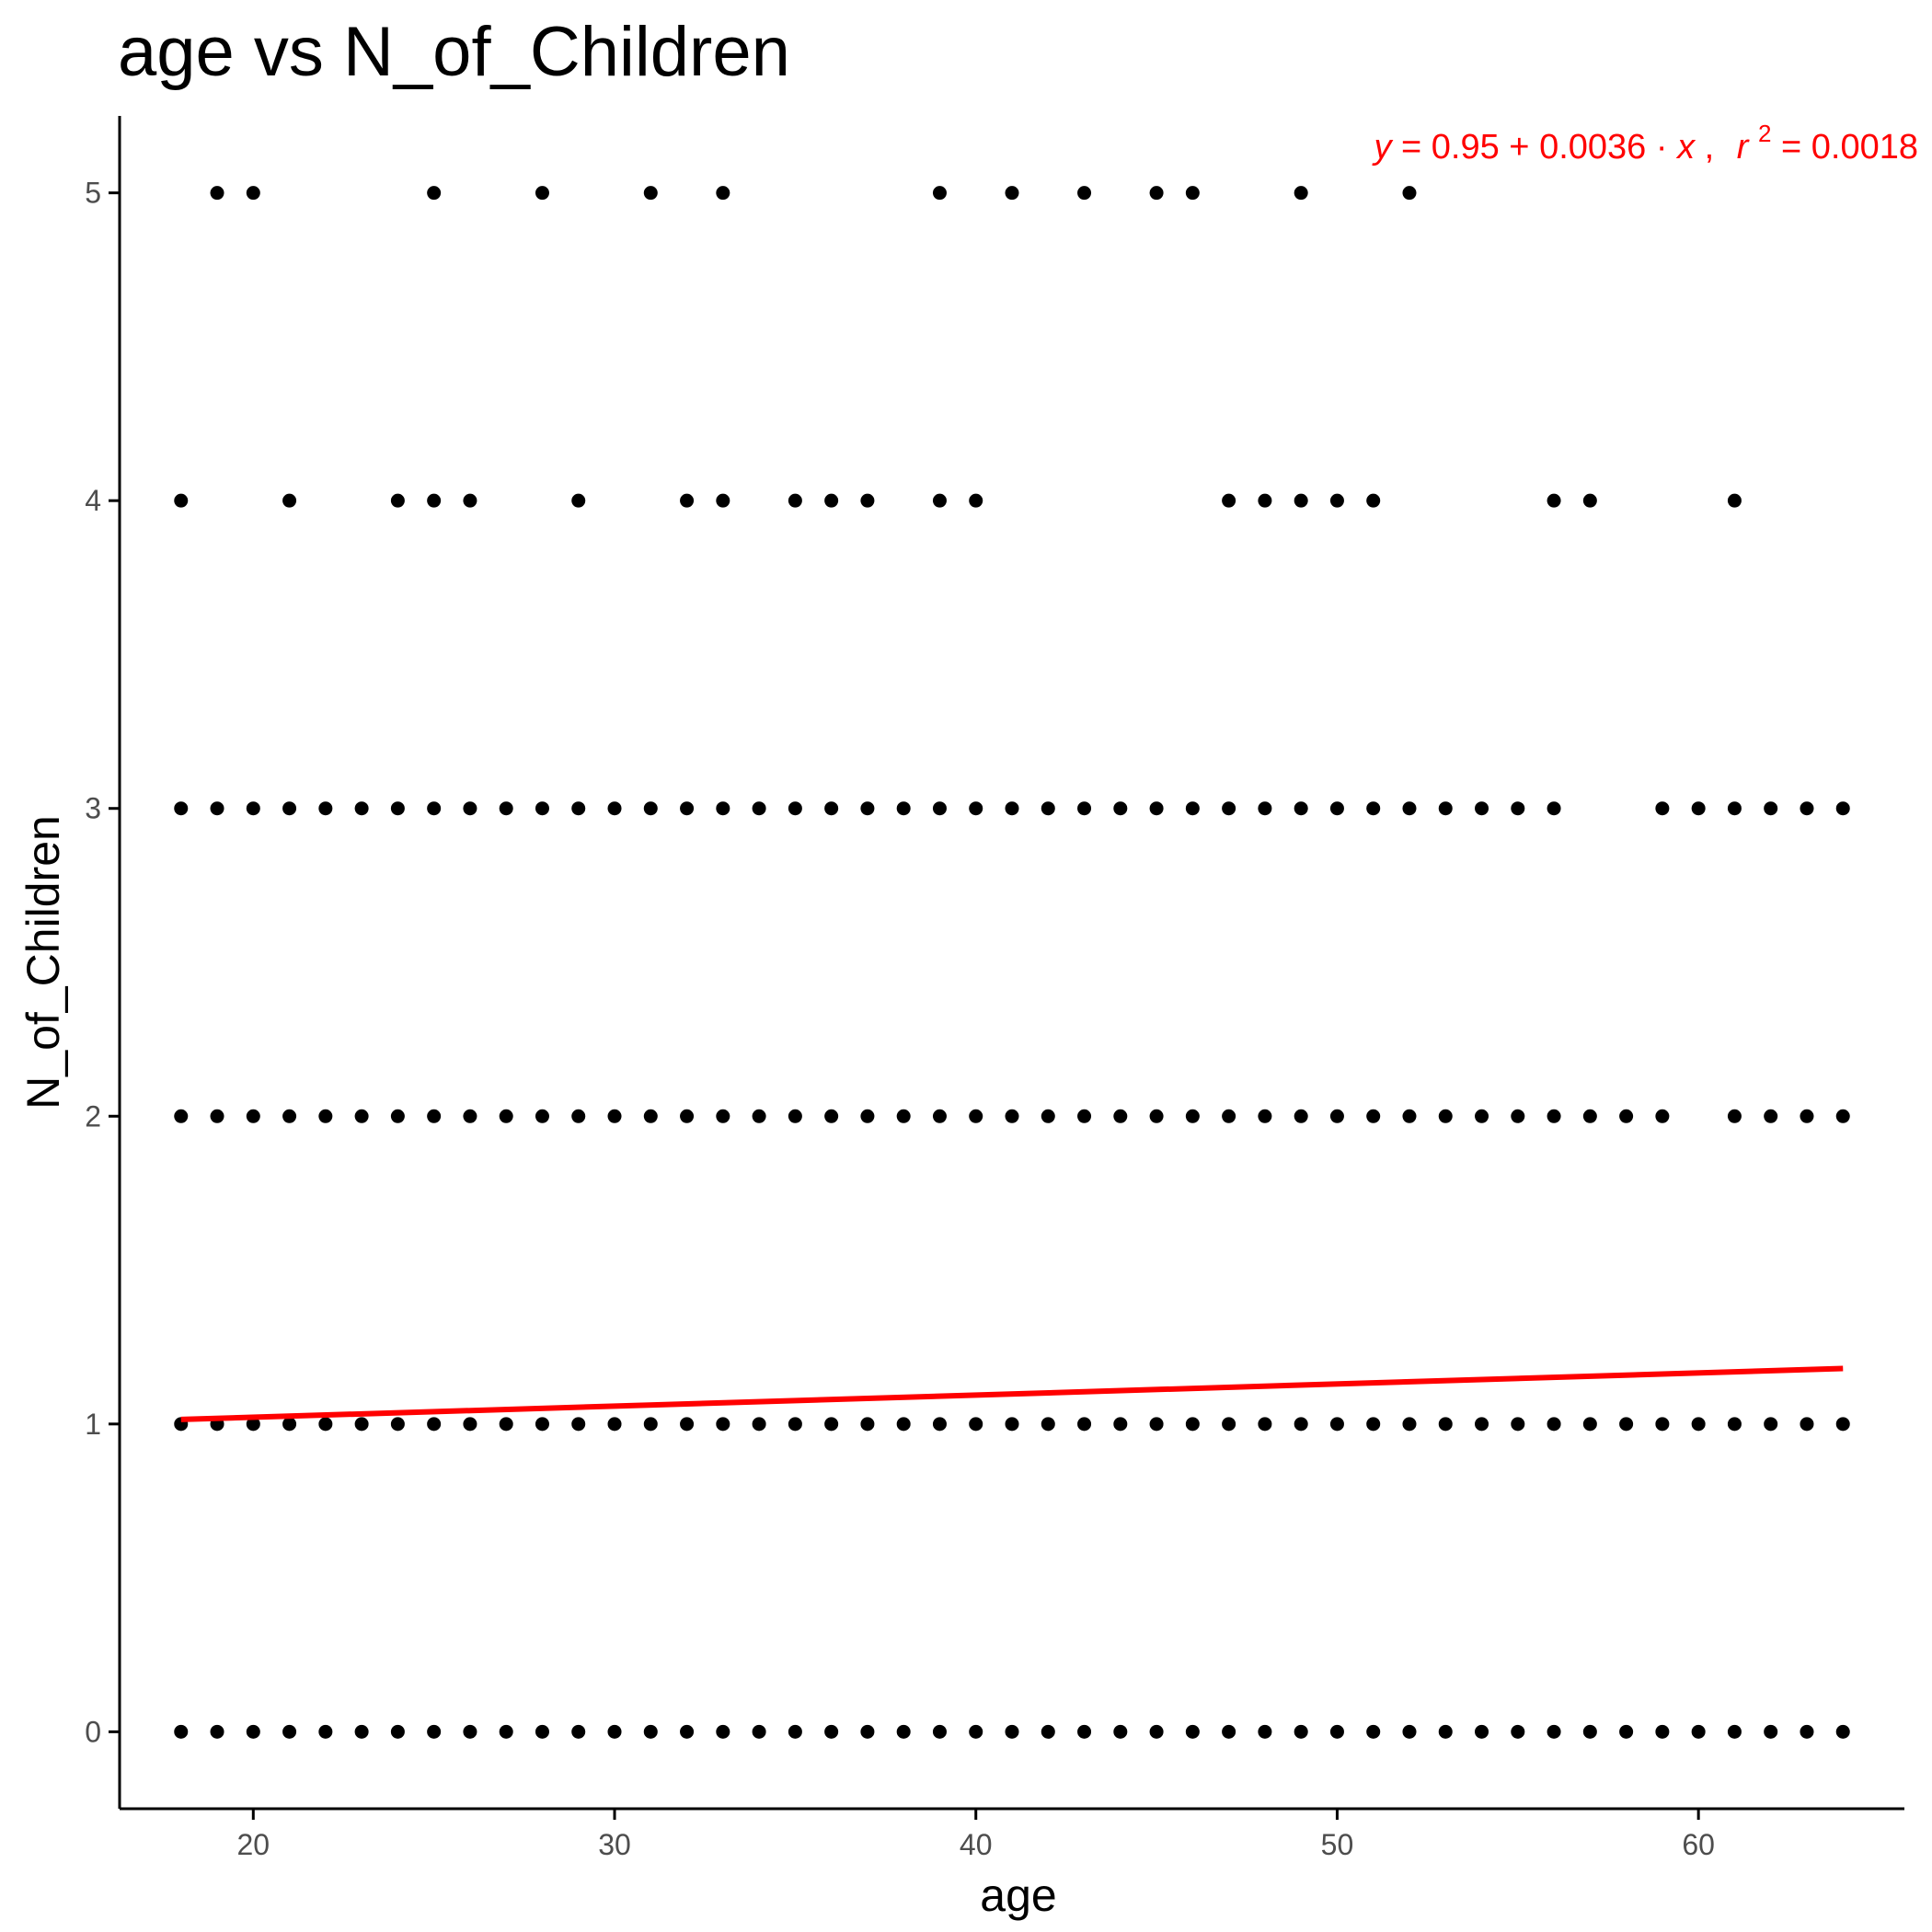 The height and width of the screenshot is (1932, 1932). Describe the element at coordinates (1466, 147) in the screenshot. I see `equation-intercept: 0.95` at that location.